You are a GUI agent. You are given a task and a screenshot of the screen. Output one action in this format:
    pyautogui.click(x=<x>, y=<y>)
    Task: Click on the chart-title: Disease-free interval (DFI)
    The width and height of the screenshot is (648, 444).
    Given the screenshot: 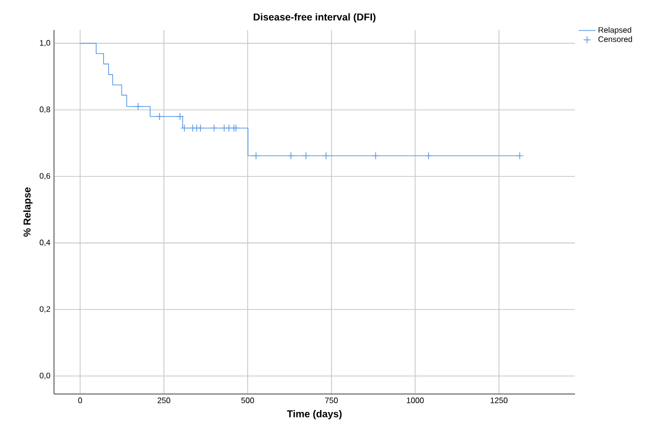 What is the action you would take?
    pyautogui.click(x=315, y=17)
    